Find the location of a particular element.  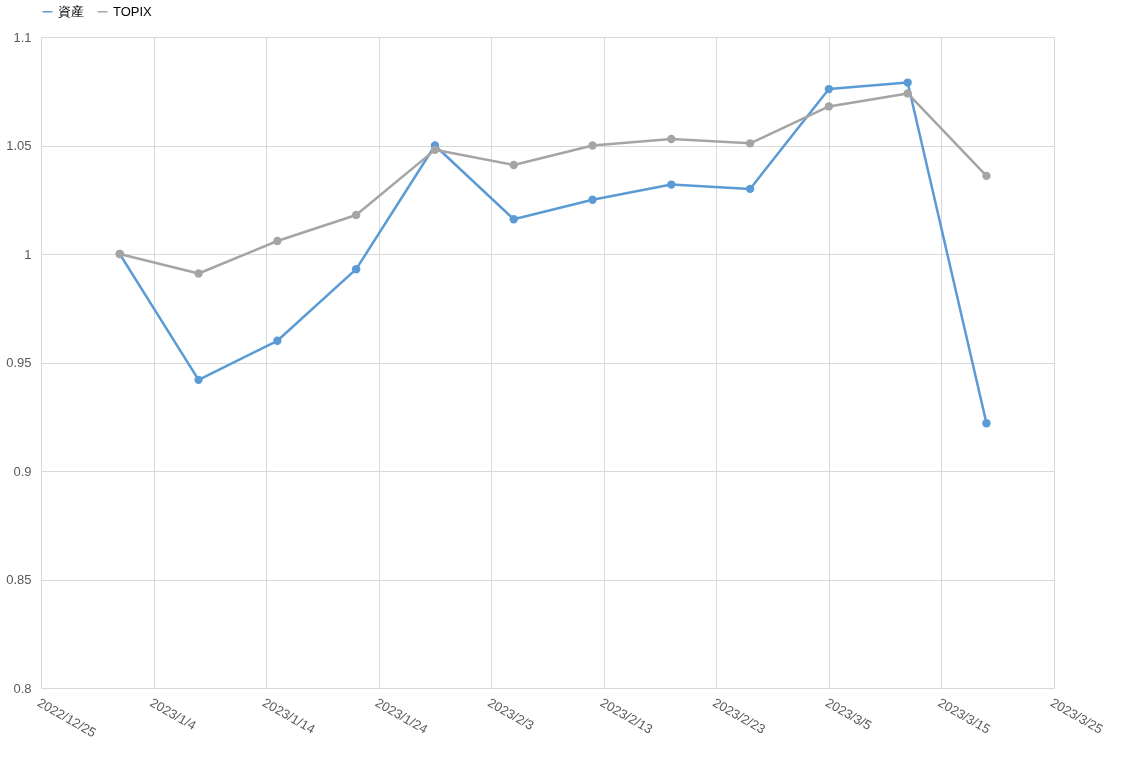

y-tick-label: 0.95 is located at coordinates (19, 362).